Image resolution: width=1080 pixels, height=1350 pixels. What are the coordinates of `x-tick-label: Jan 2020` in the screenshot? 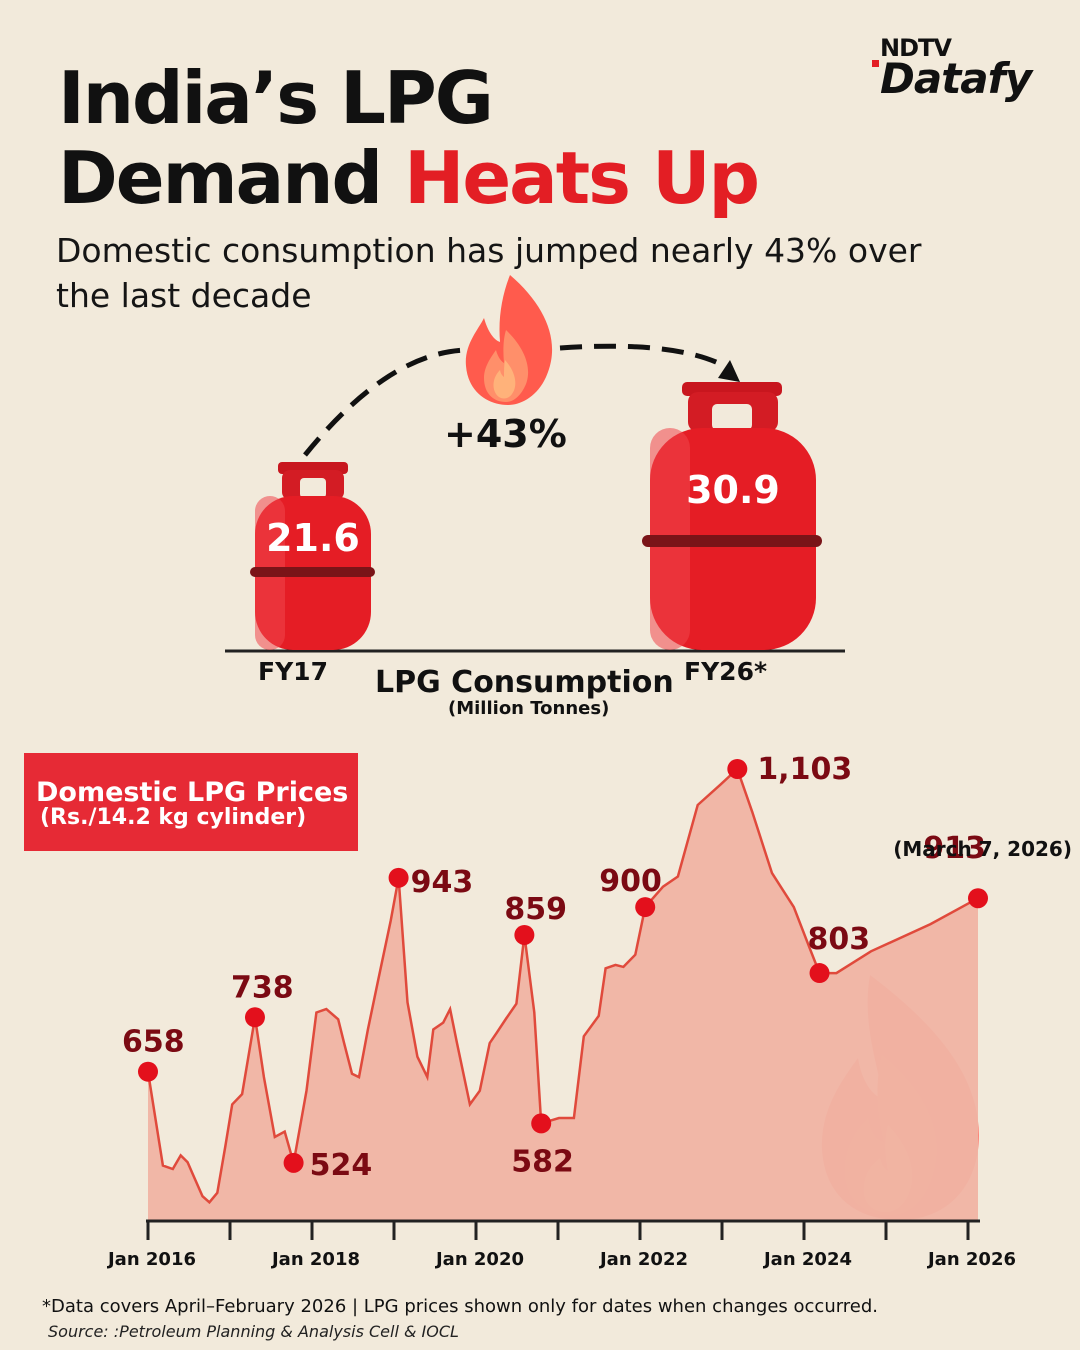 It's located at (479, 1259).